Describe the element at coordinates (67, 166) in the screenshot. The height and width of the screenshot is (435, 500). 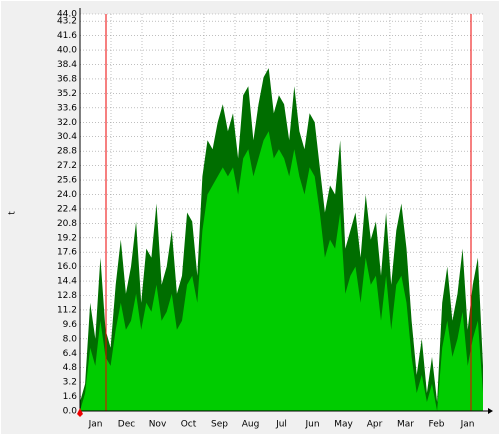
I see `y-tick-label: 27.2` at that location.